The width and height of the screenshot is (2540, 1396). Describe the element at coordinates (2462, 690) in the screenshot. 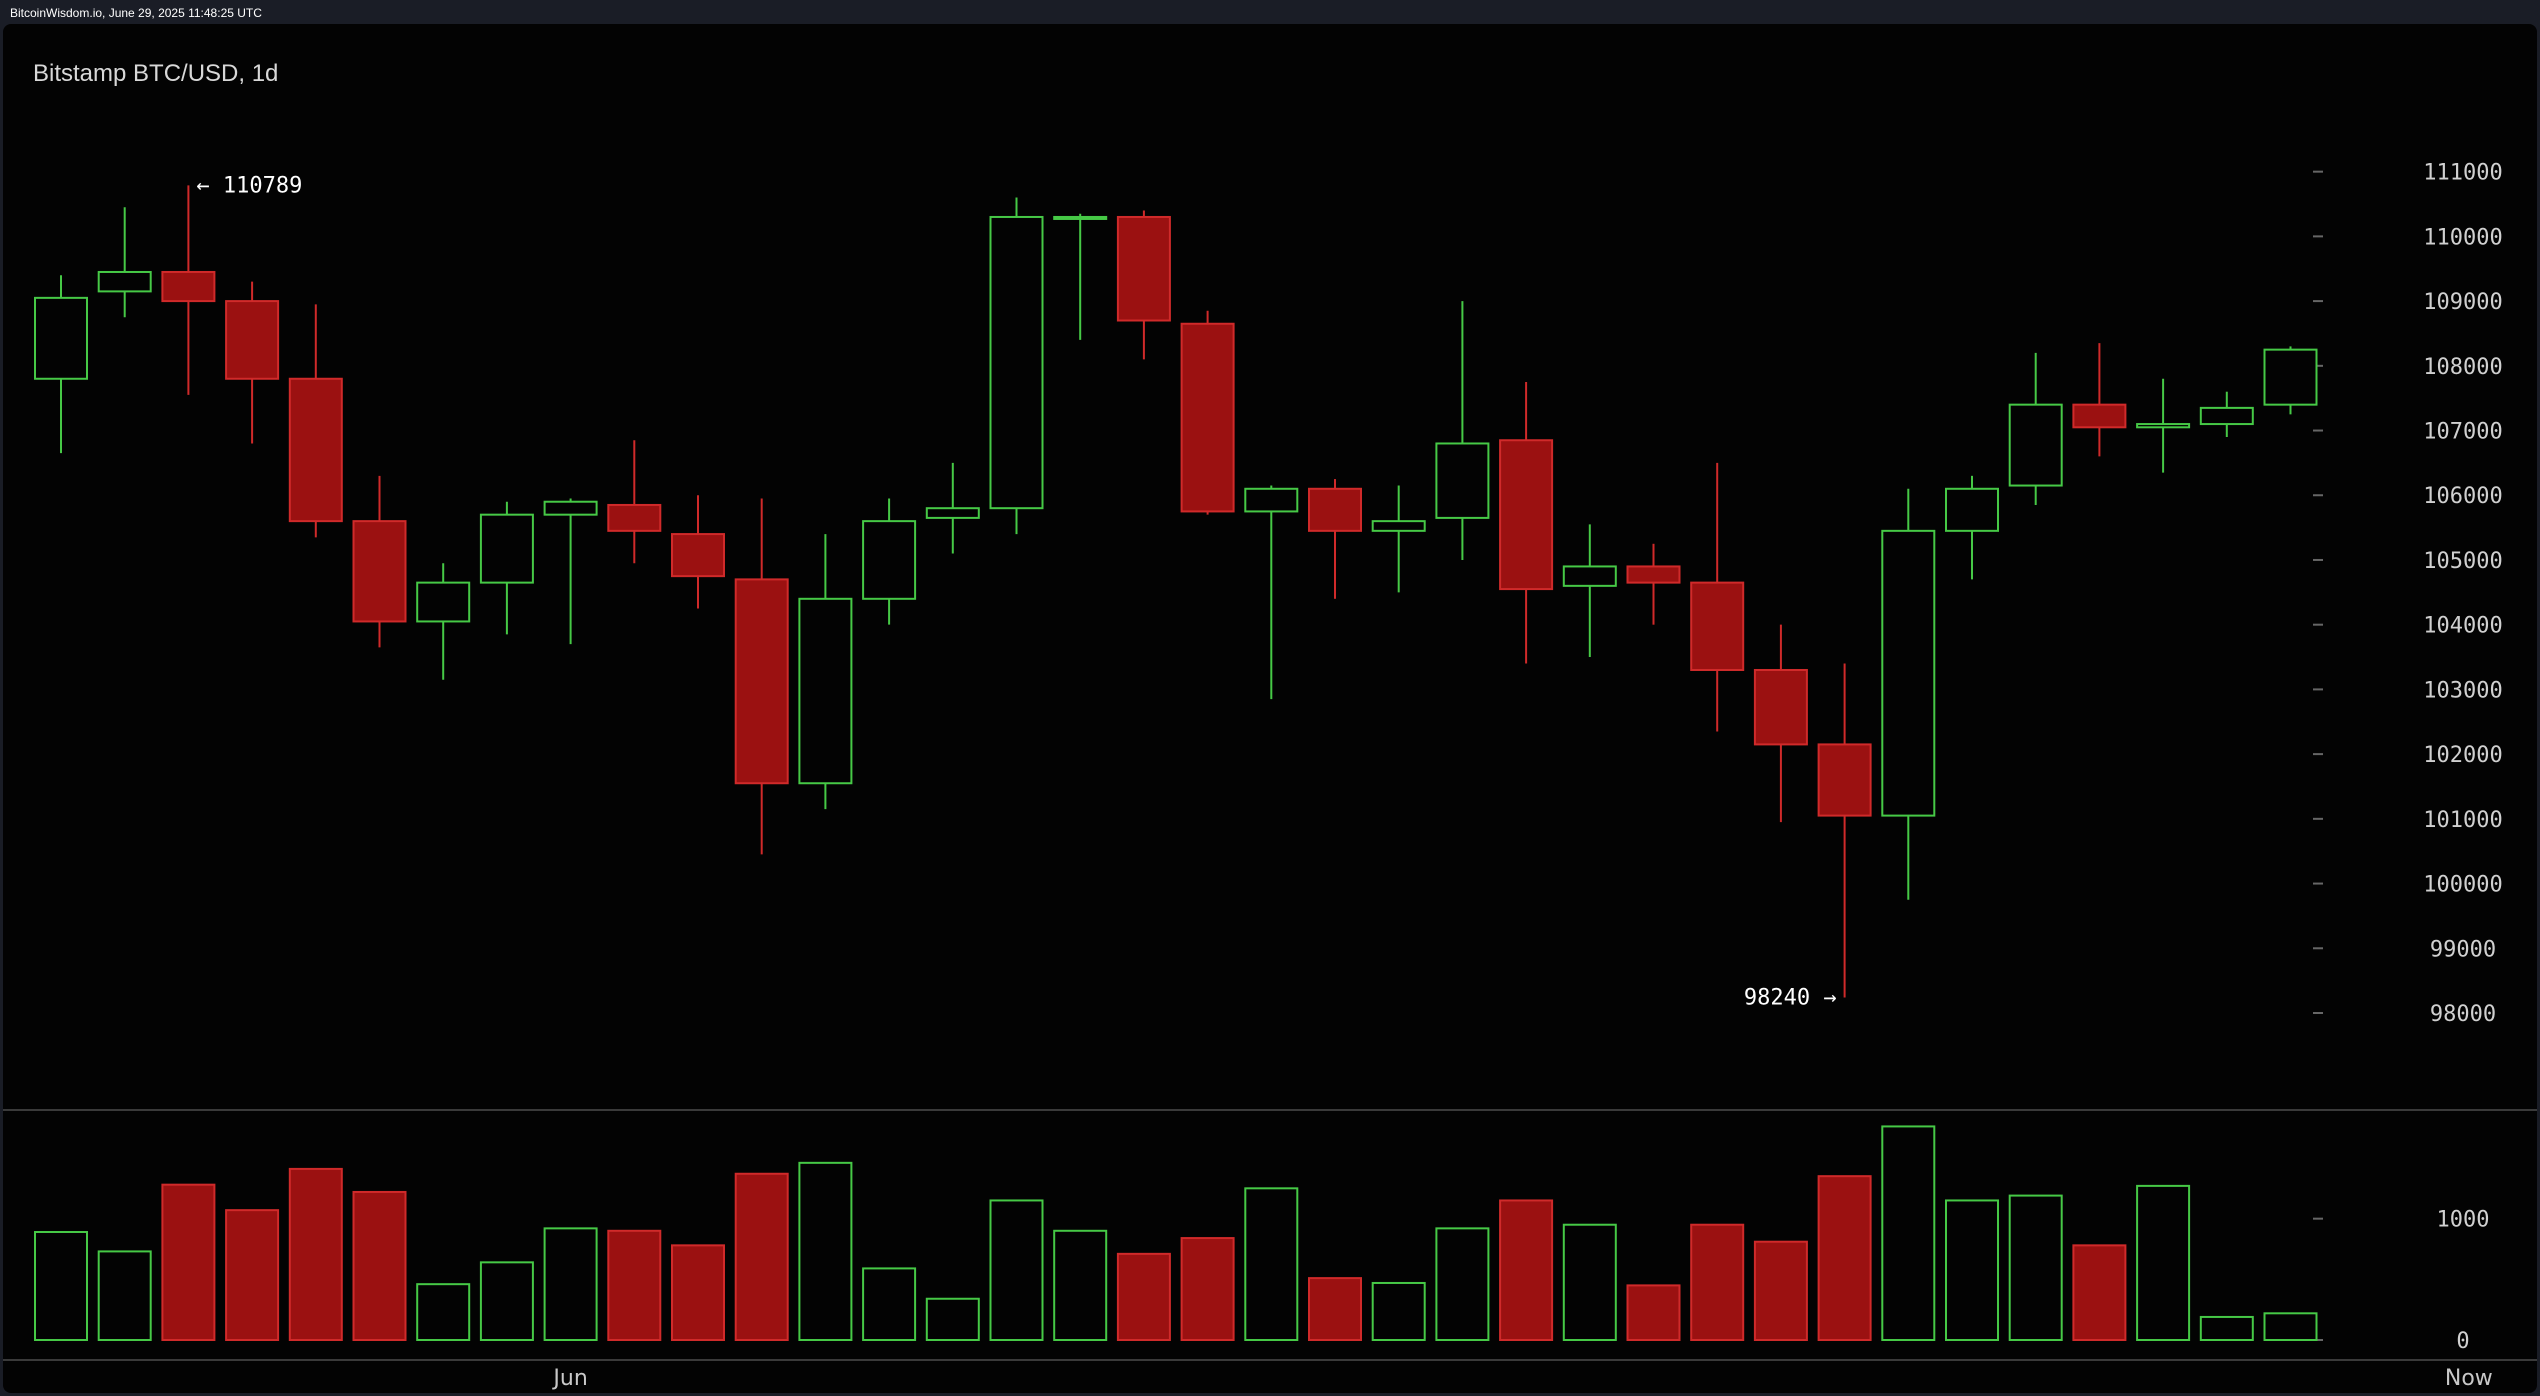

I see `price-tick-label: 103000` at that location.